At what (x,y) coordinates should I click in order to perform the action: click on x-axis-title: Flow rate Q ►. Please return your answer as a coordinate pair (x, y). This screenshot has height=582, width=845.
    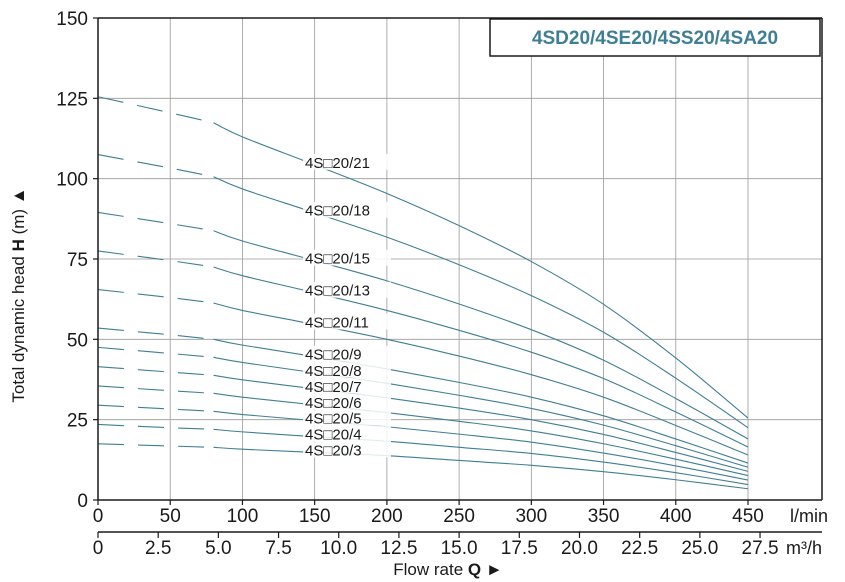
    Looking at the image, I should click on (447, 569).